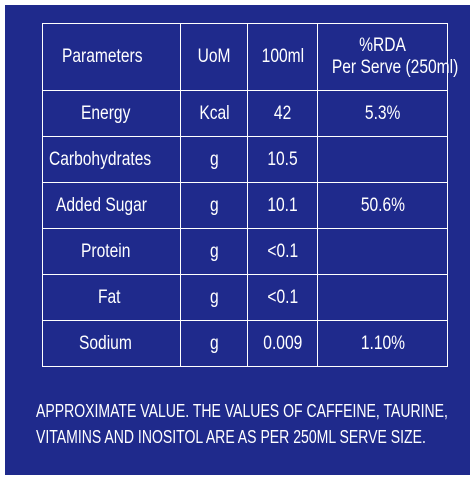  Describe the element at coordinates (282, 343) in the screenshot. I see `value-cell: 0.009` at that location.